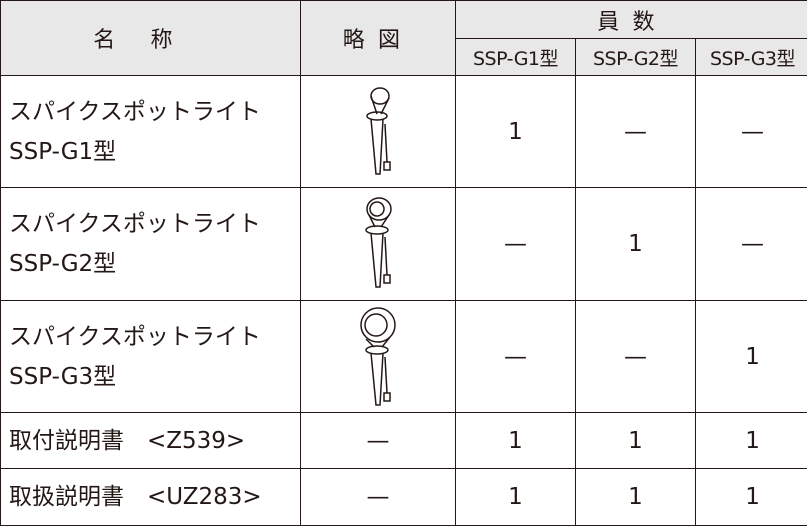 The height and width of the screenshot is (526, 807). I want to click on name-cell: 取扱説明書 <UZ283>, so click(151, 497).